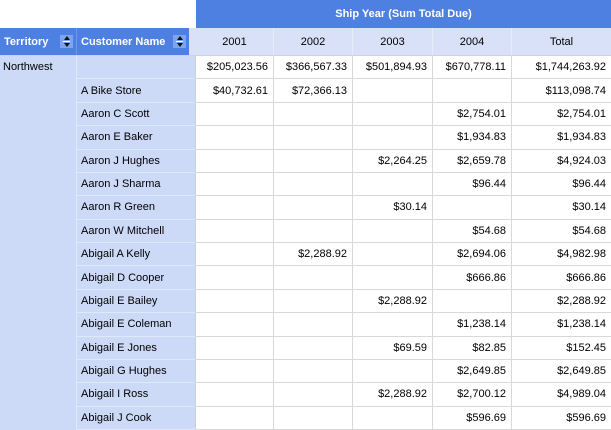 Image resolution: width=611 pixels, height=430 pixels. I want to click on territory-column-header-label: Territory, so click(26, 41).